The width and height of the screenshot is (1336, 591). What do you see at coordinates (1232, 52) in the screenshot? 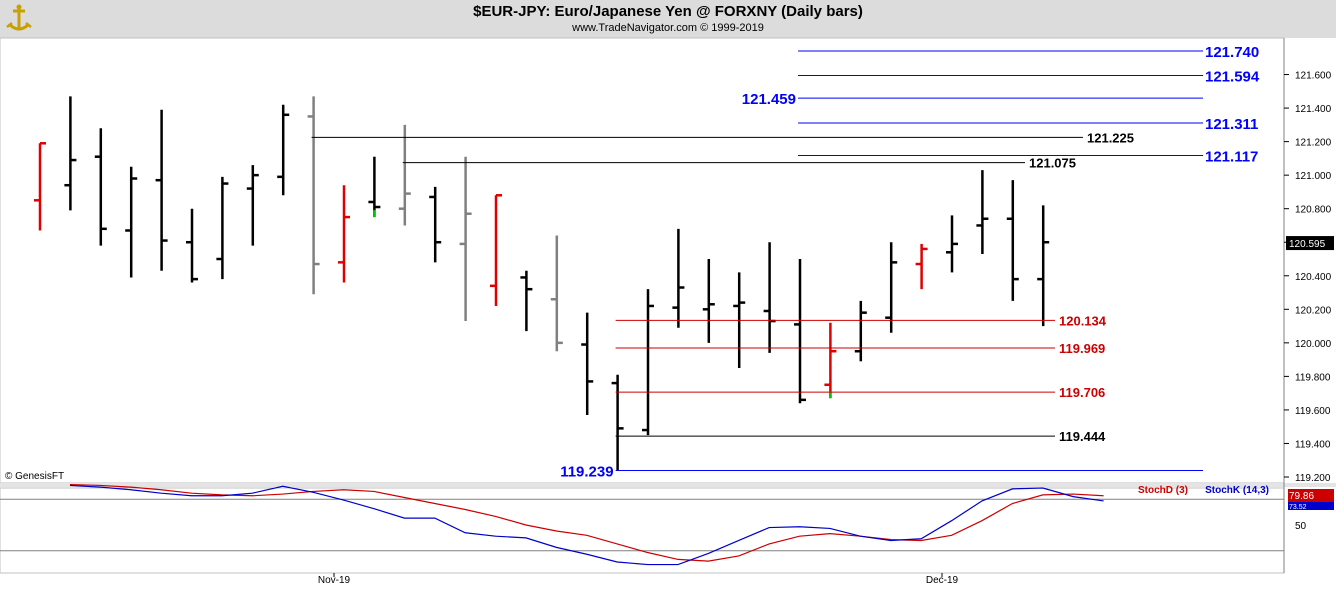
I see `level-label: 121.740` at bounding box center [1232, 52].